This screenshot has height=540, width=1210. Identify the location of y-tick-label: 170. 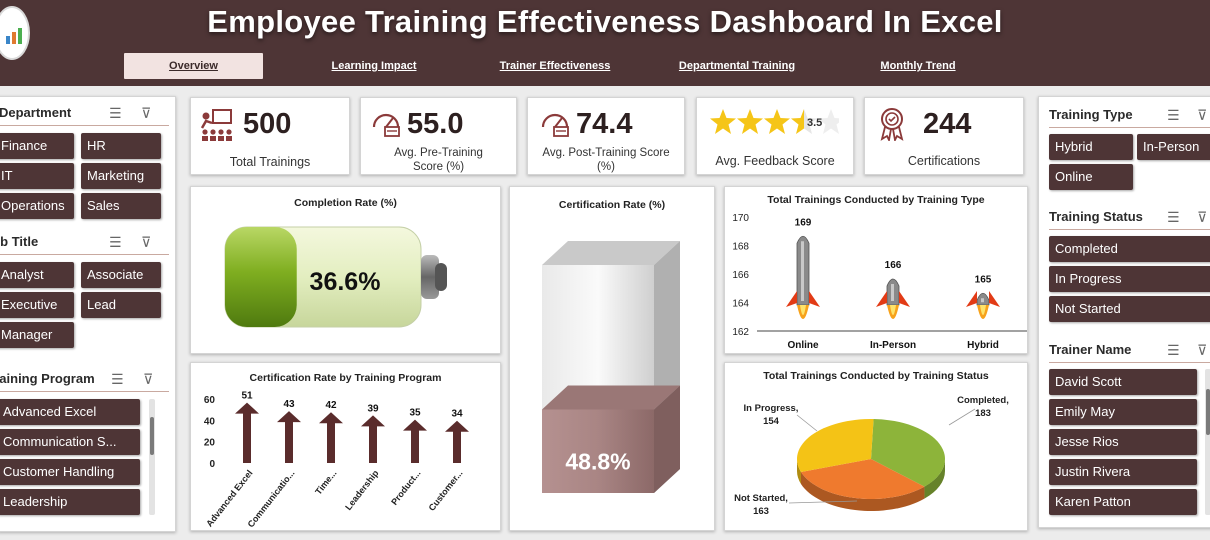
(740, 218).